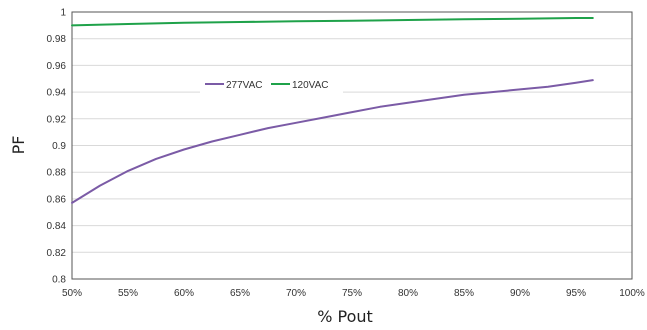 This screenshot has height=330, width=647. Describe the element at coordinates (57, 173) in the screenshot. I see `y-tick-label: 0.88` at that location.